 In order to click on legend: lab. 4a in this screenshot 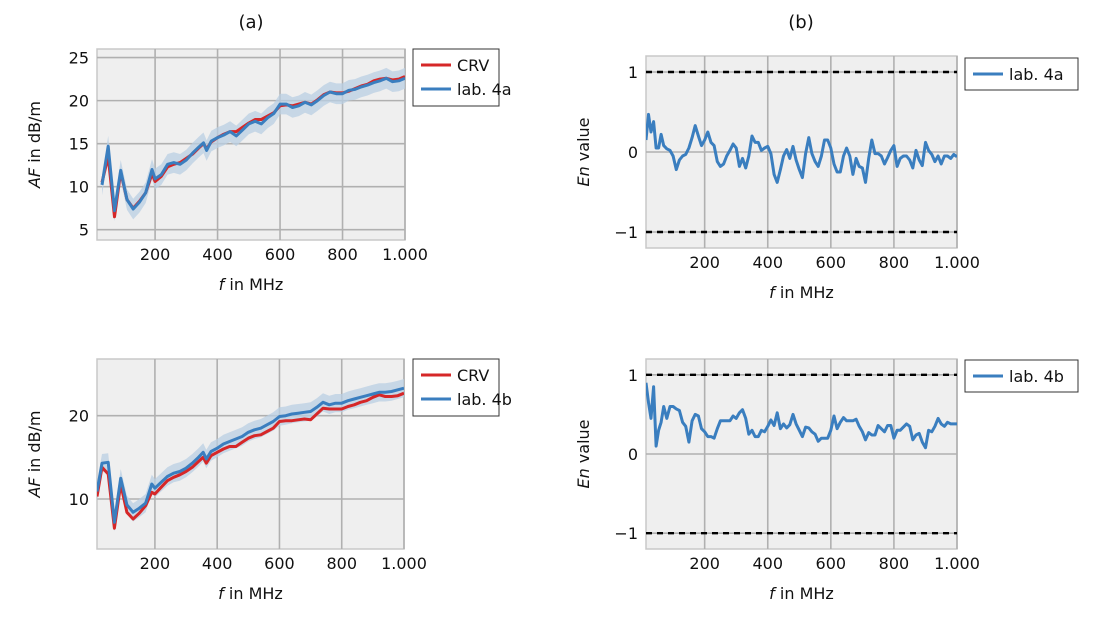, I will do `click(1021, 74)`.